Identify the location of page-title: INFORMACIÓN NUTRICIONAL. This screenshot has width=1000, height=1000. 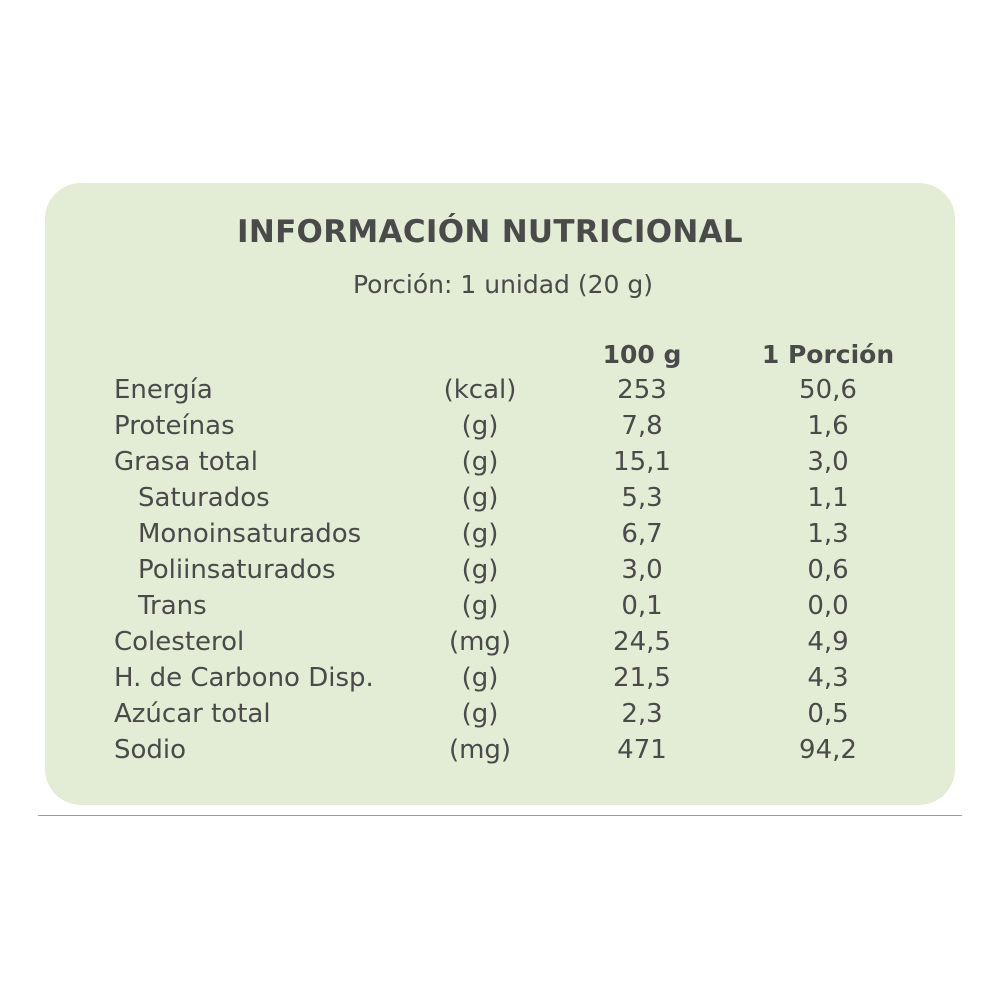
(490, 232).